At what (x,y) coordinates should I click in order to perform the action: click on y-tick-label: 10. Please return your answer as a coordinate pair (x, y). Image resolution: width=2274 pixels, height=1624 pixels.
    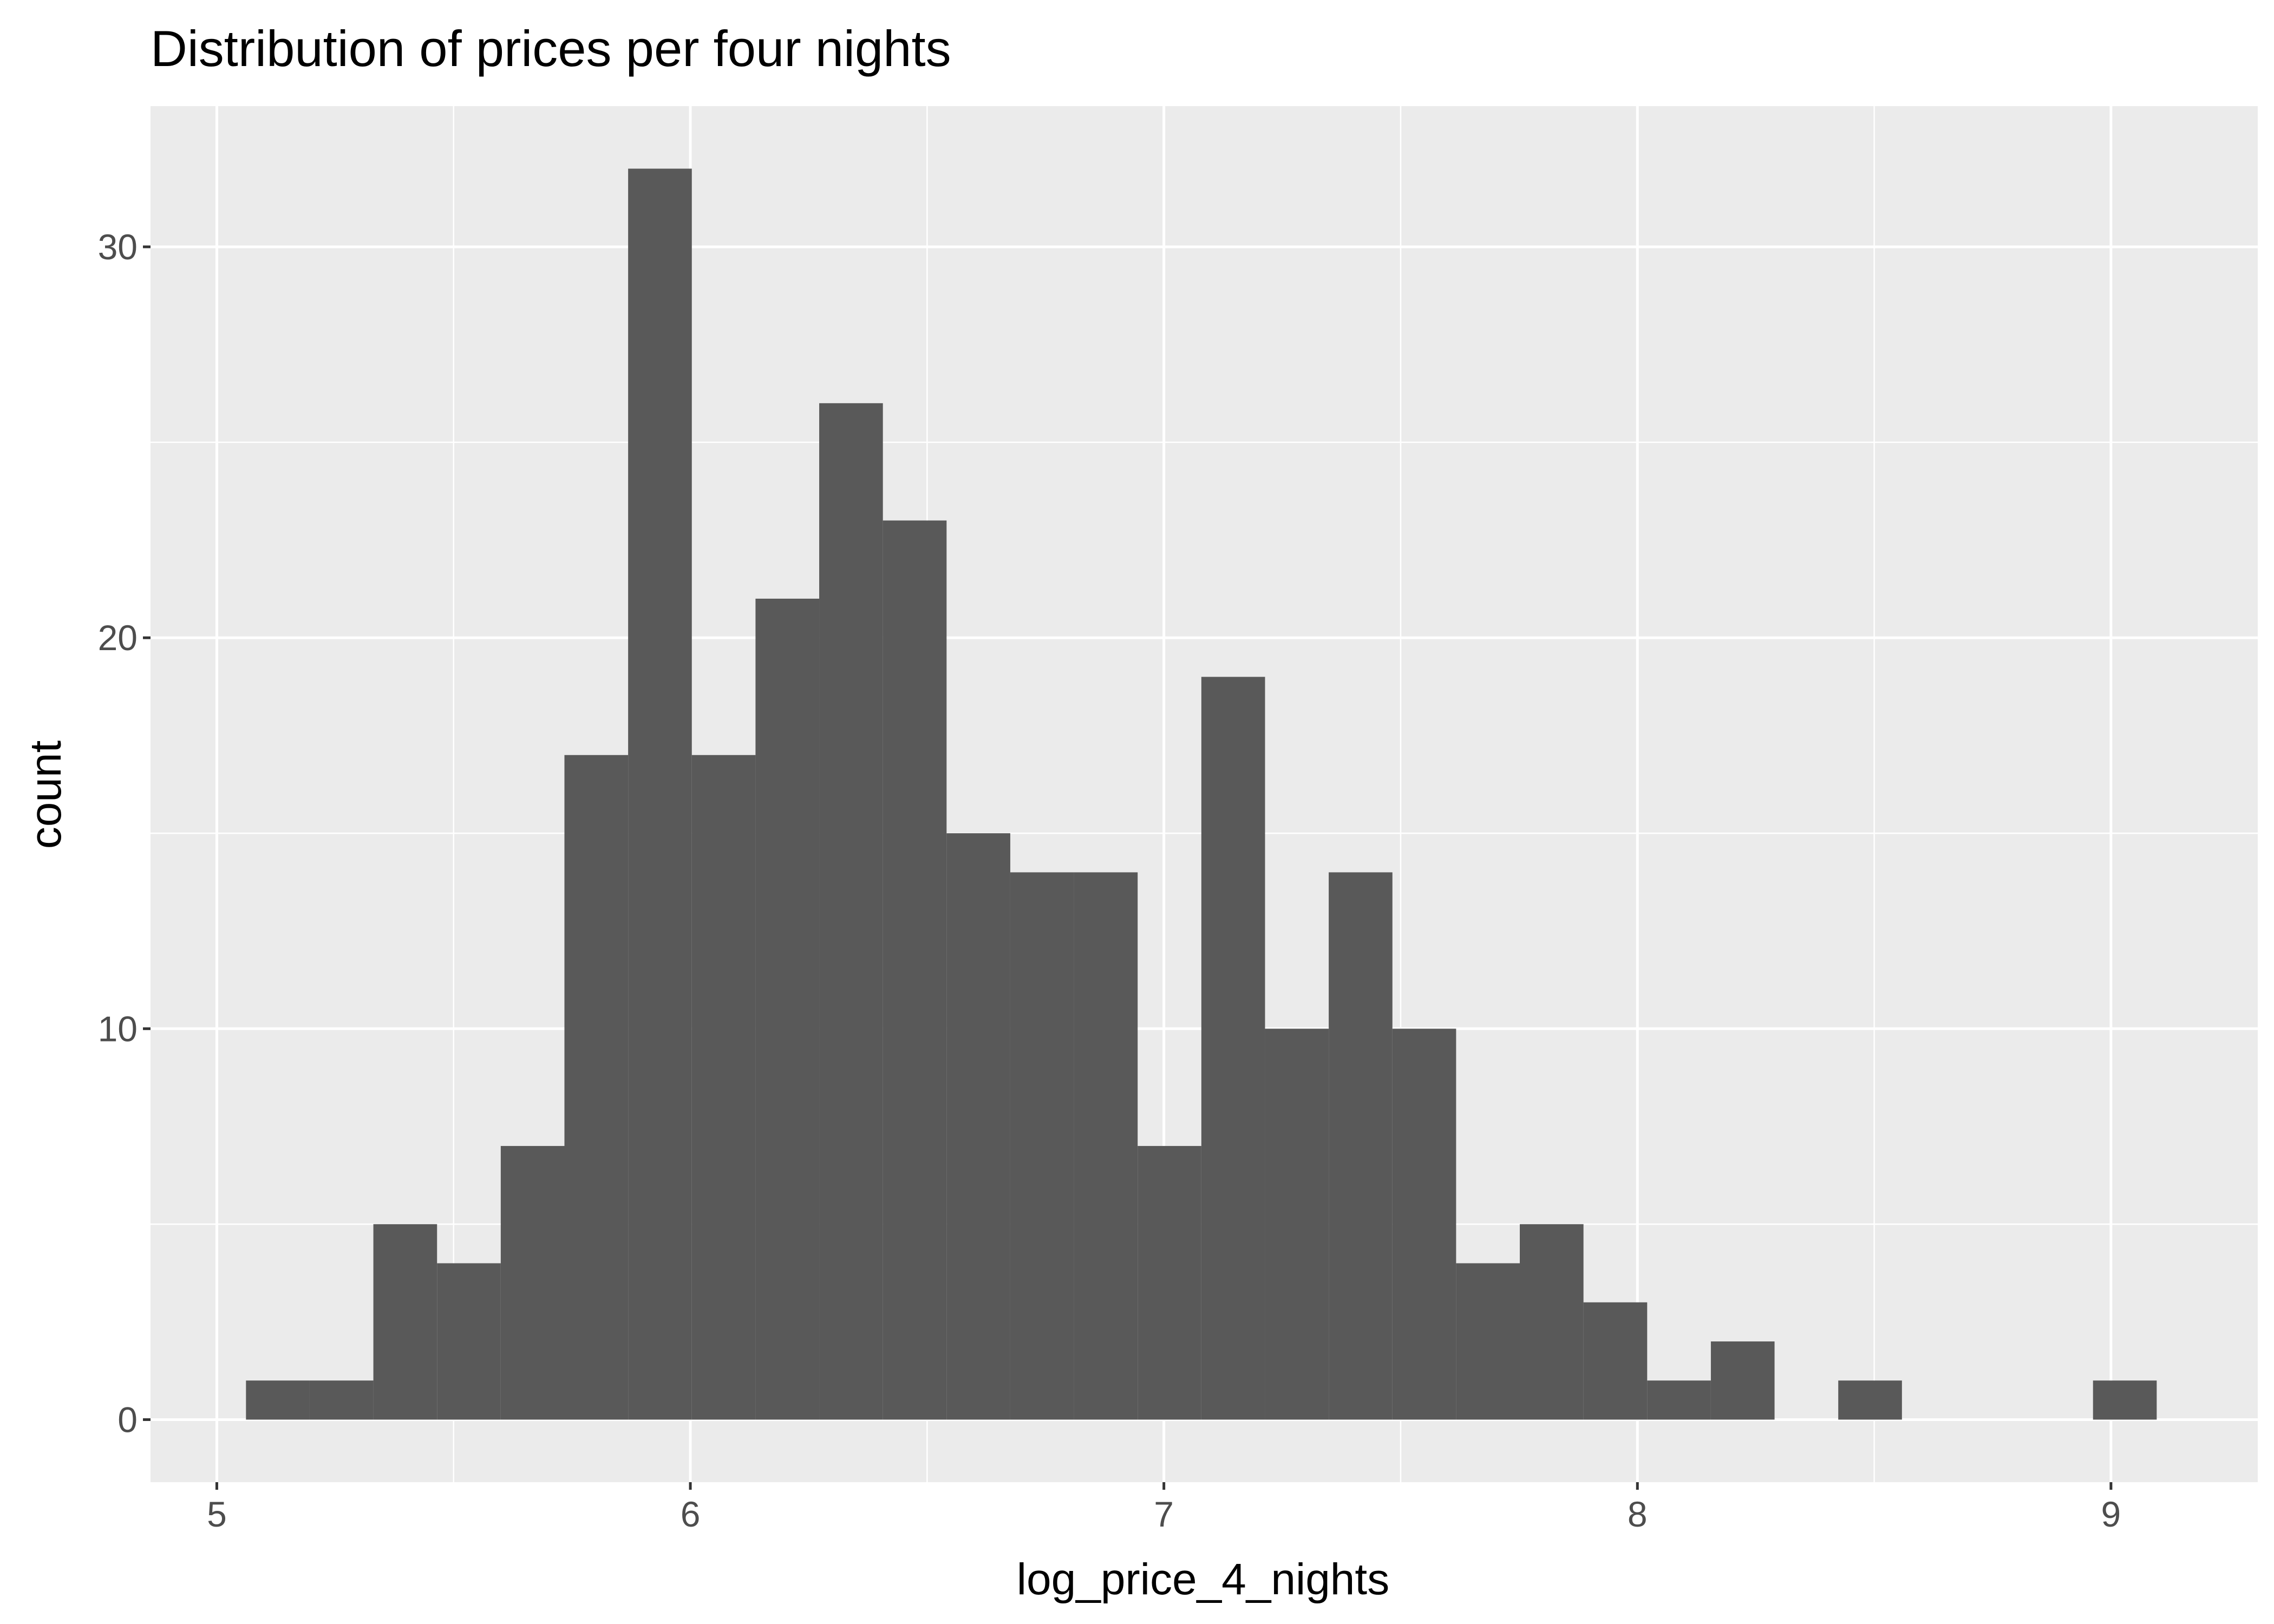
    Looking at the image, I should click on (118, 1029).